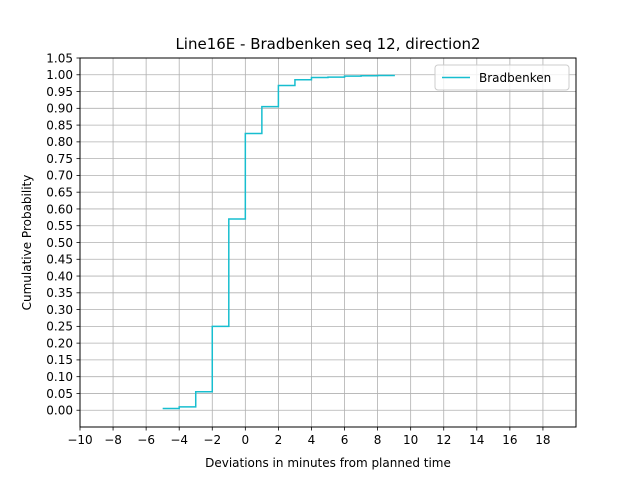 This screenshot has width=640, height=480. Describe the element at coordinates (476, 440) in the screenshot. I see `x-tick-label: 14` at that location.